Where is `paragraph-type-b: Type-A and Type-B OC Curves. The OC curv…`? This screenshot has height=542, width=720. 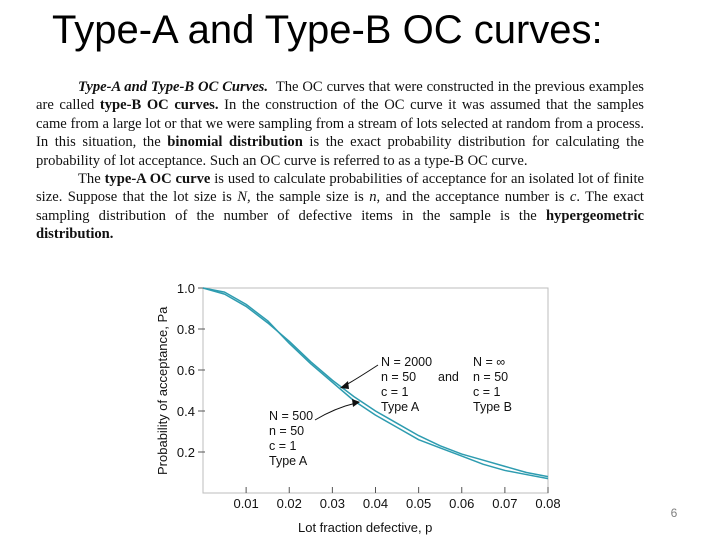 paragraph-type-b: Type-A and Type-B OC Curves. The OC curv… is located at coordinates (340, 124).